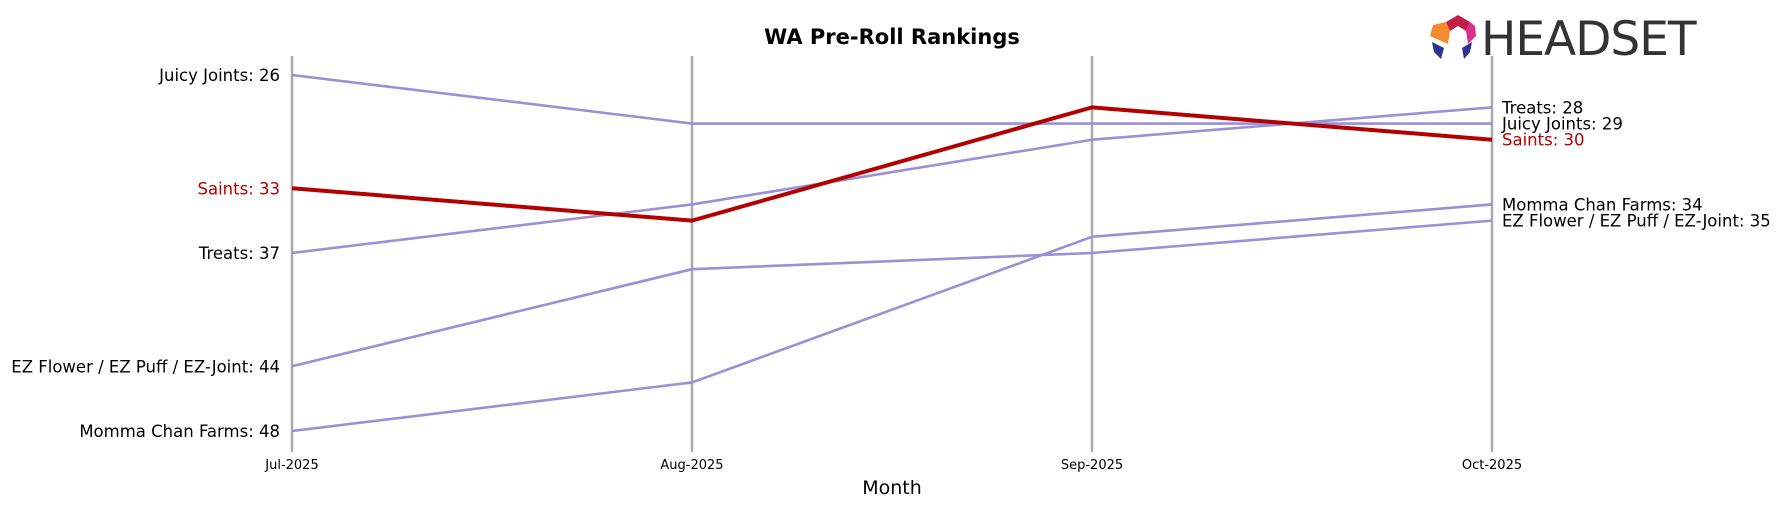  What do you see at coordinates (892, 488) in the screenshot?
I see `x-axis-label: Month` at bounding box center [892, 488].